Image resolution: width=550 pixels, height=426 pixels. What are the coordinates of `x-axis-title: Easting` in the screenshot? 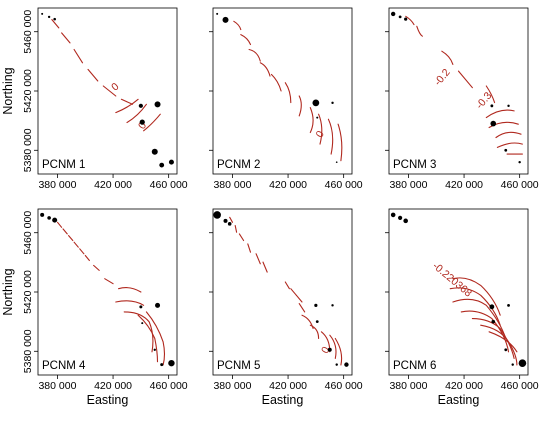 It's located at (459, 400).